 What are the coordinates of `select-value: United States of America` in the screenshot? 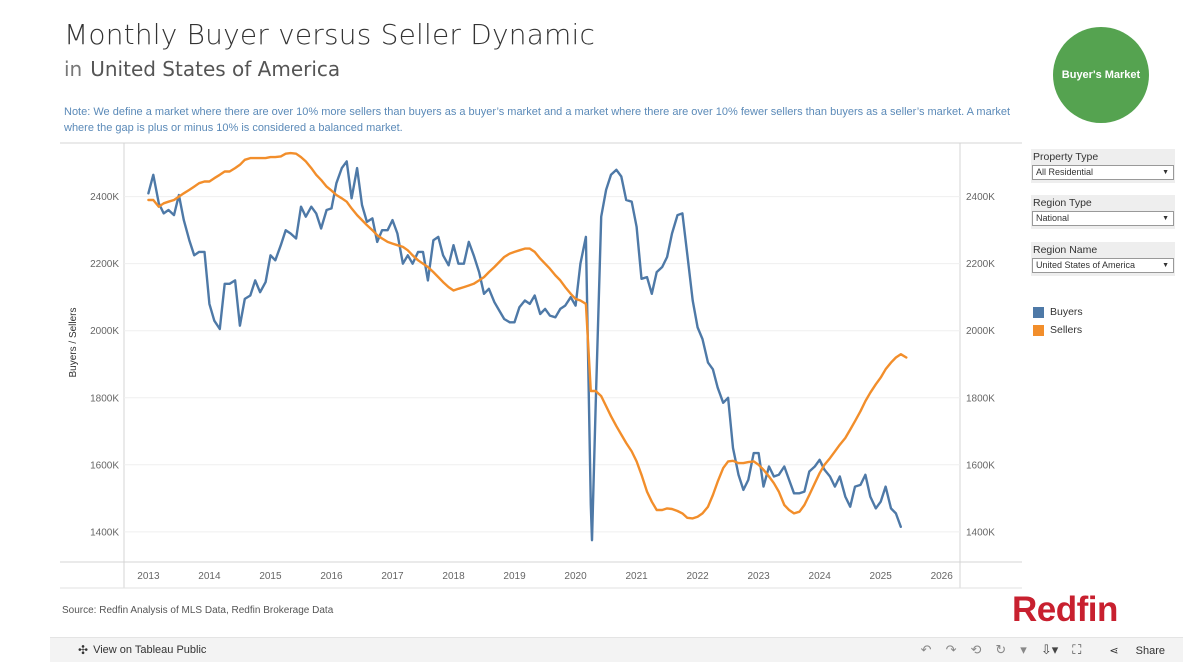 It's located at (1086, 265).